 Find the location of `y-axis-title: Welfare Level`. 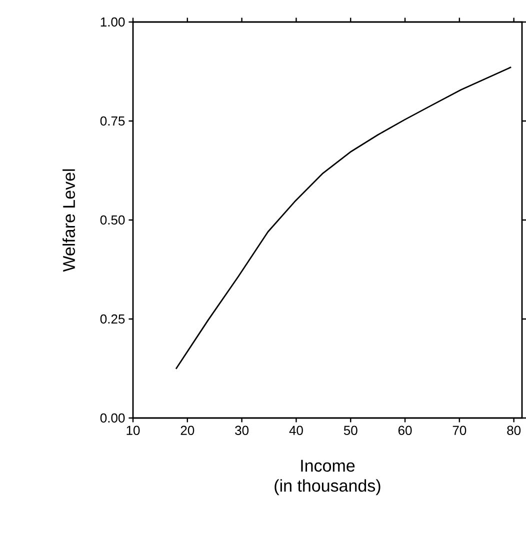

y-axis-title: Welfare Level is located at coordinates (69, 220).